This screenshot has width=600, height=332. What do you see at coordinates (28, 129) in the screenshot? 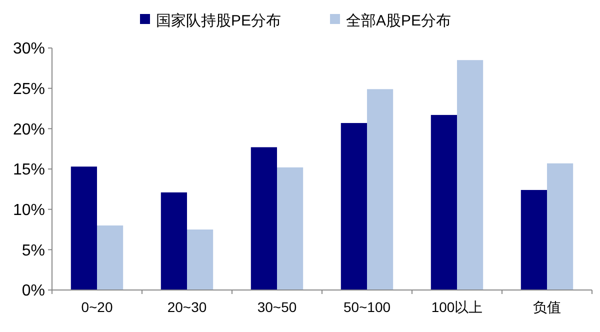
I see `y-tick-label: 20%` at bounding box center [28, 129].